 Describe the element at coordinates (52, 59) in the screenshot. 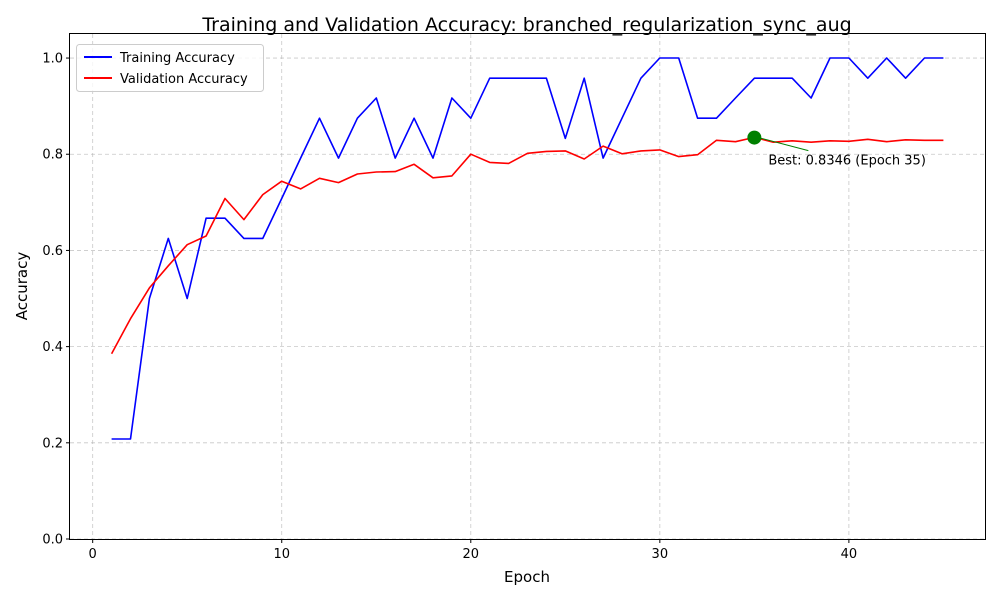

I see `y-tick-label: 1.0` at that location.